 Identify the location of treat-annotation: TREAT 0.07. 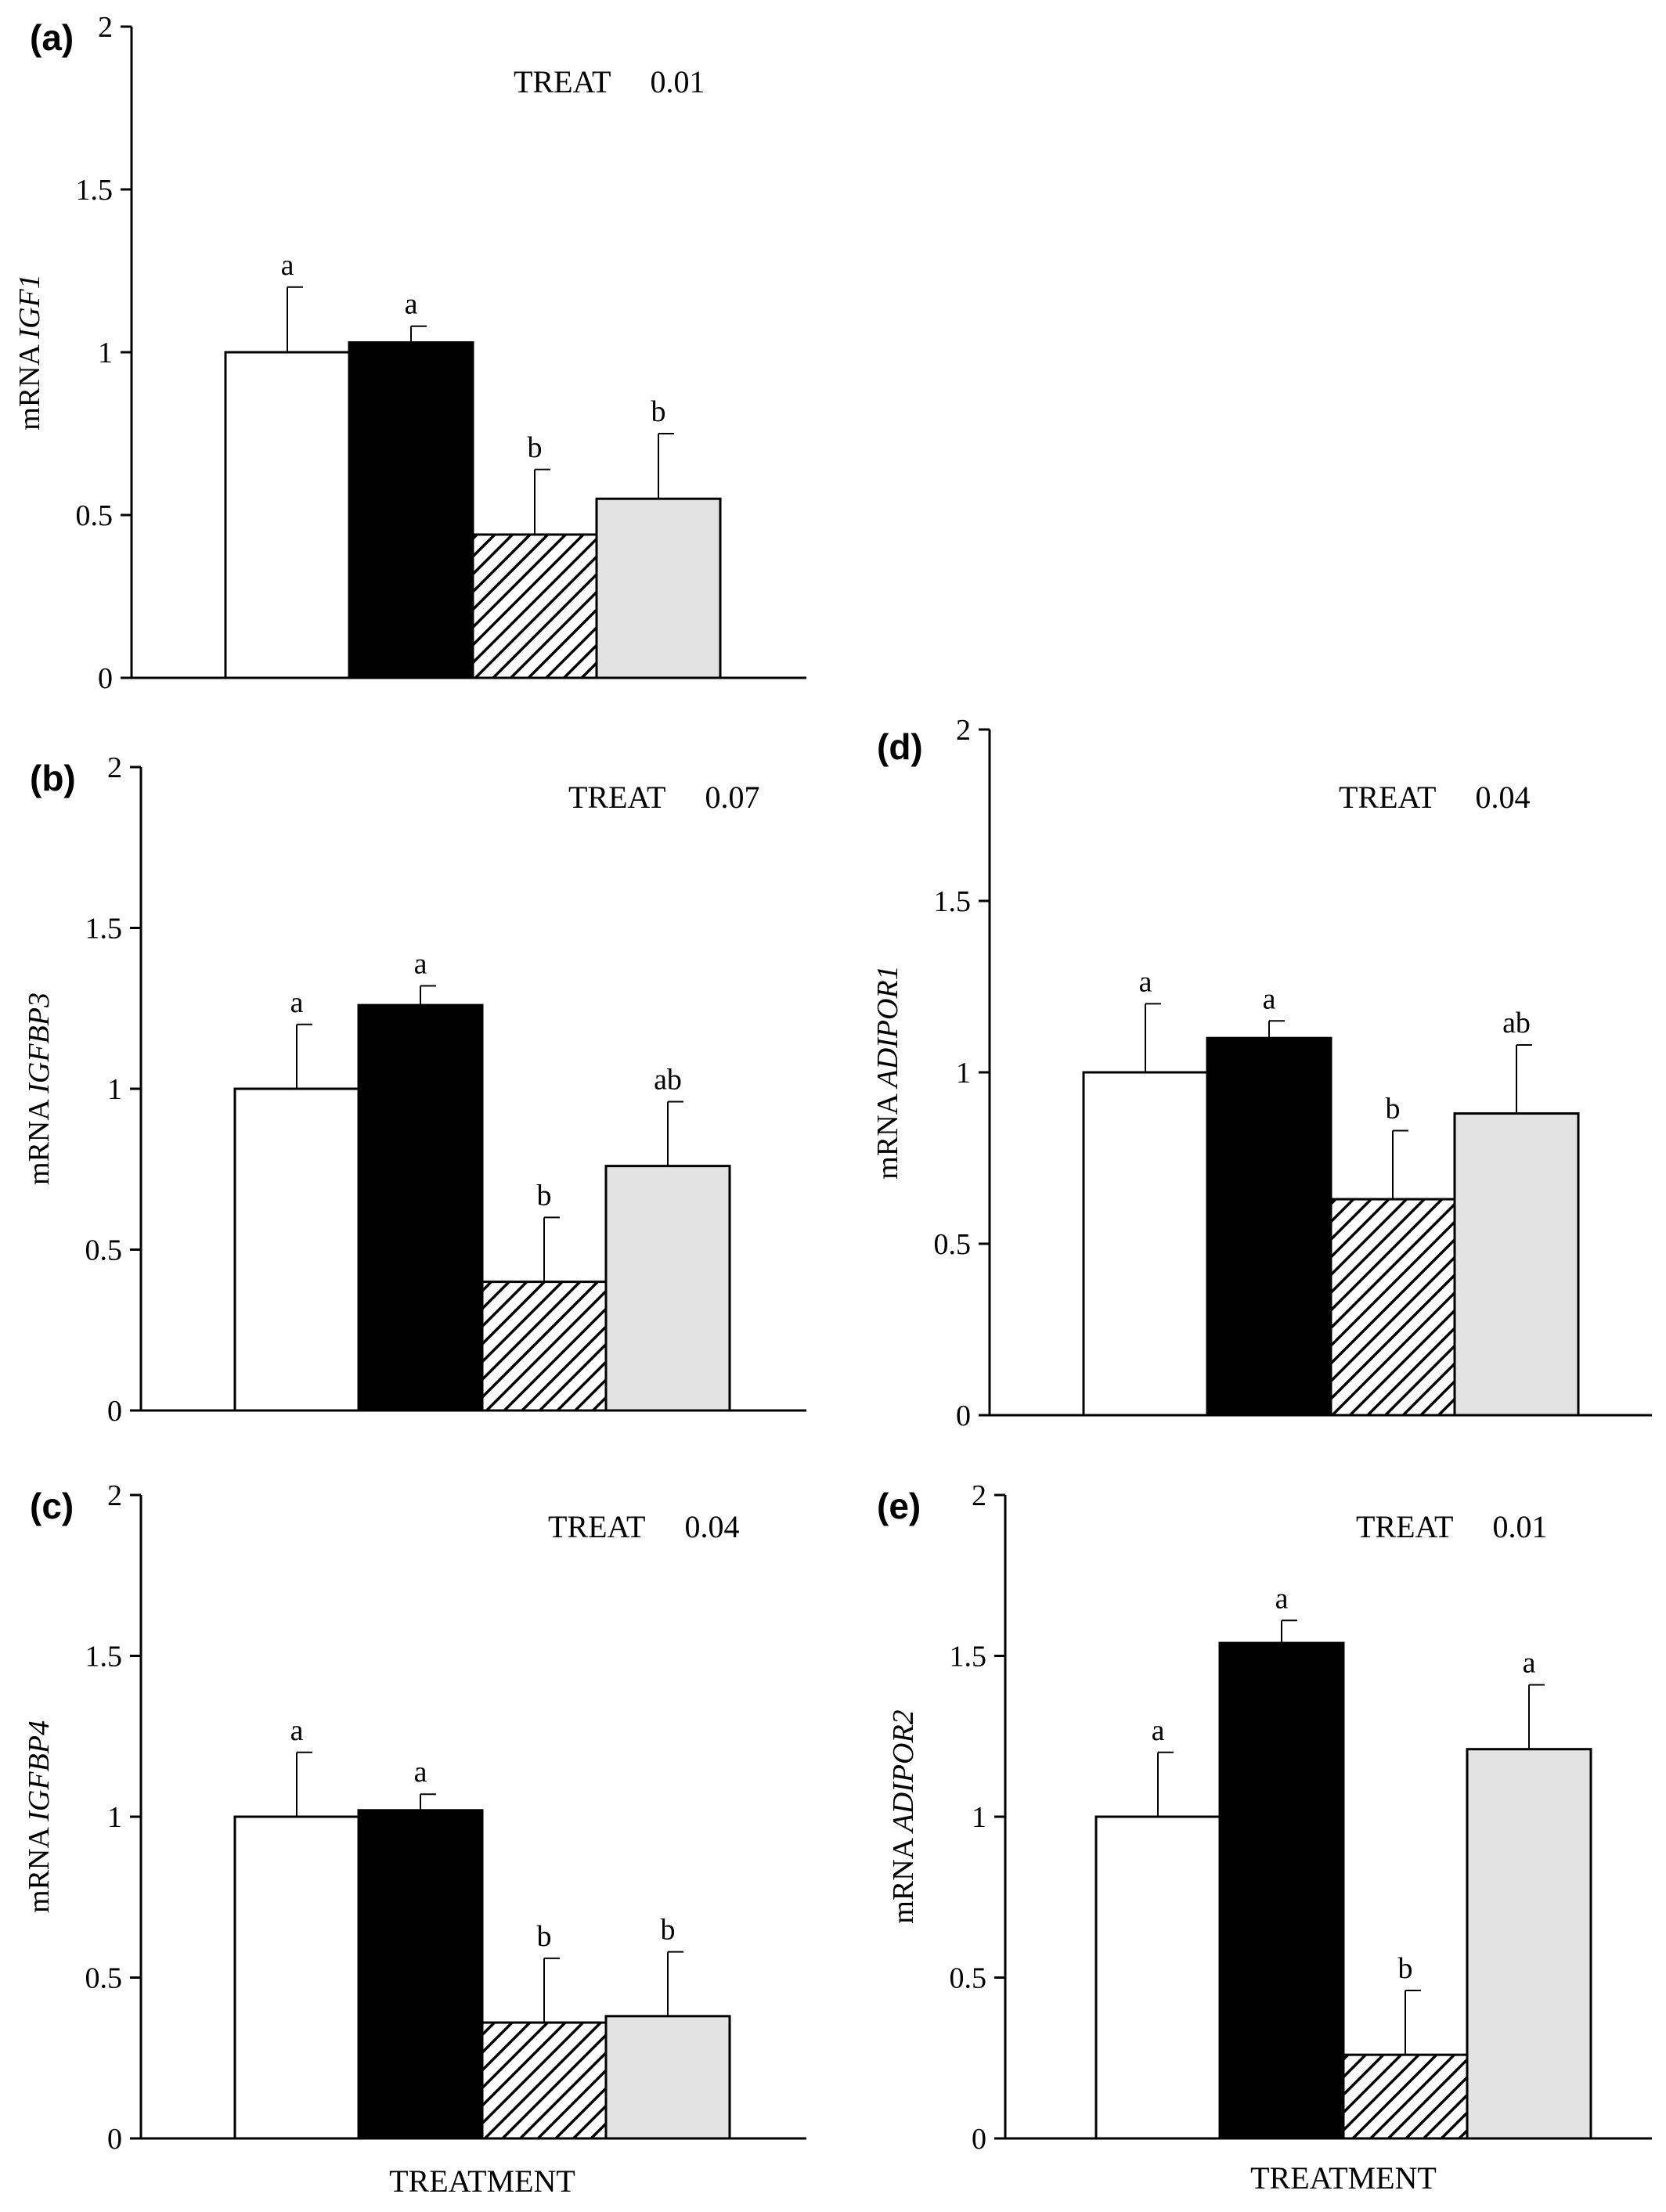
(663, 797).